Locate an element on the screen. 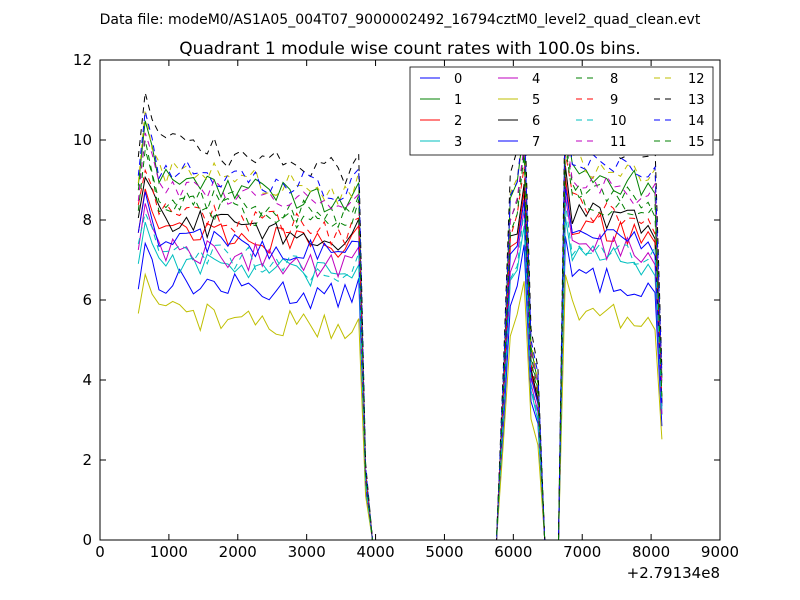  legend-label-3: 3 is located at coordinates (458, 142).